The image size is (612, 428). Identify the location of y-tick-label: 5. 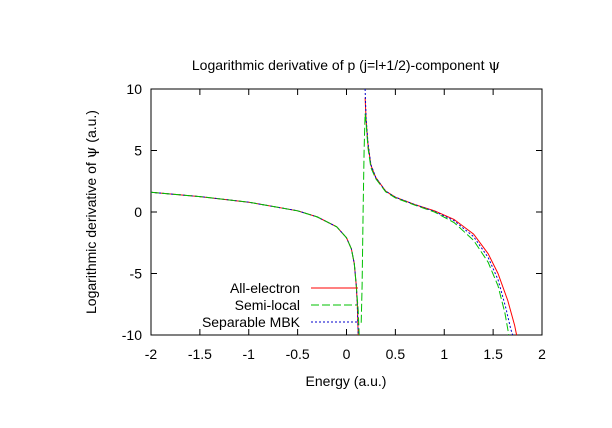
(138, 151).